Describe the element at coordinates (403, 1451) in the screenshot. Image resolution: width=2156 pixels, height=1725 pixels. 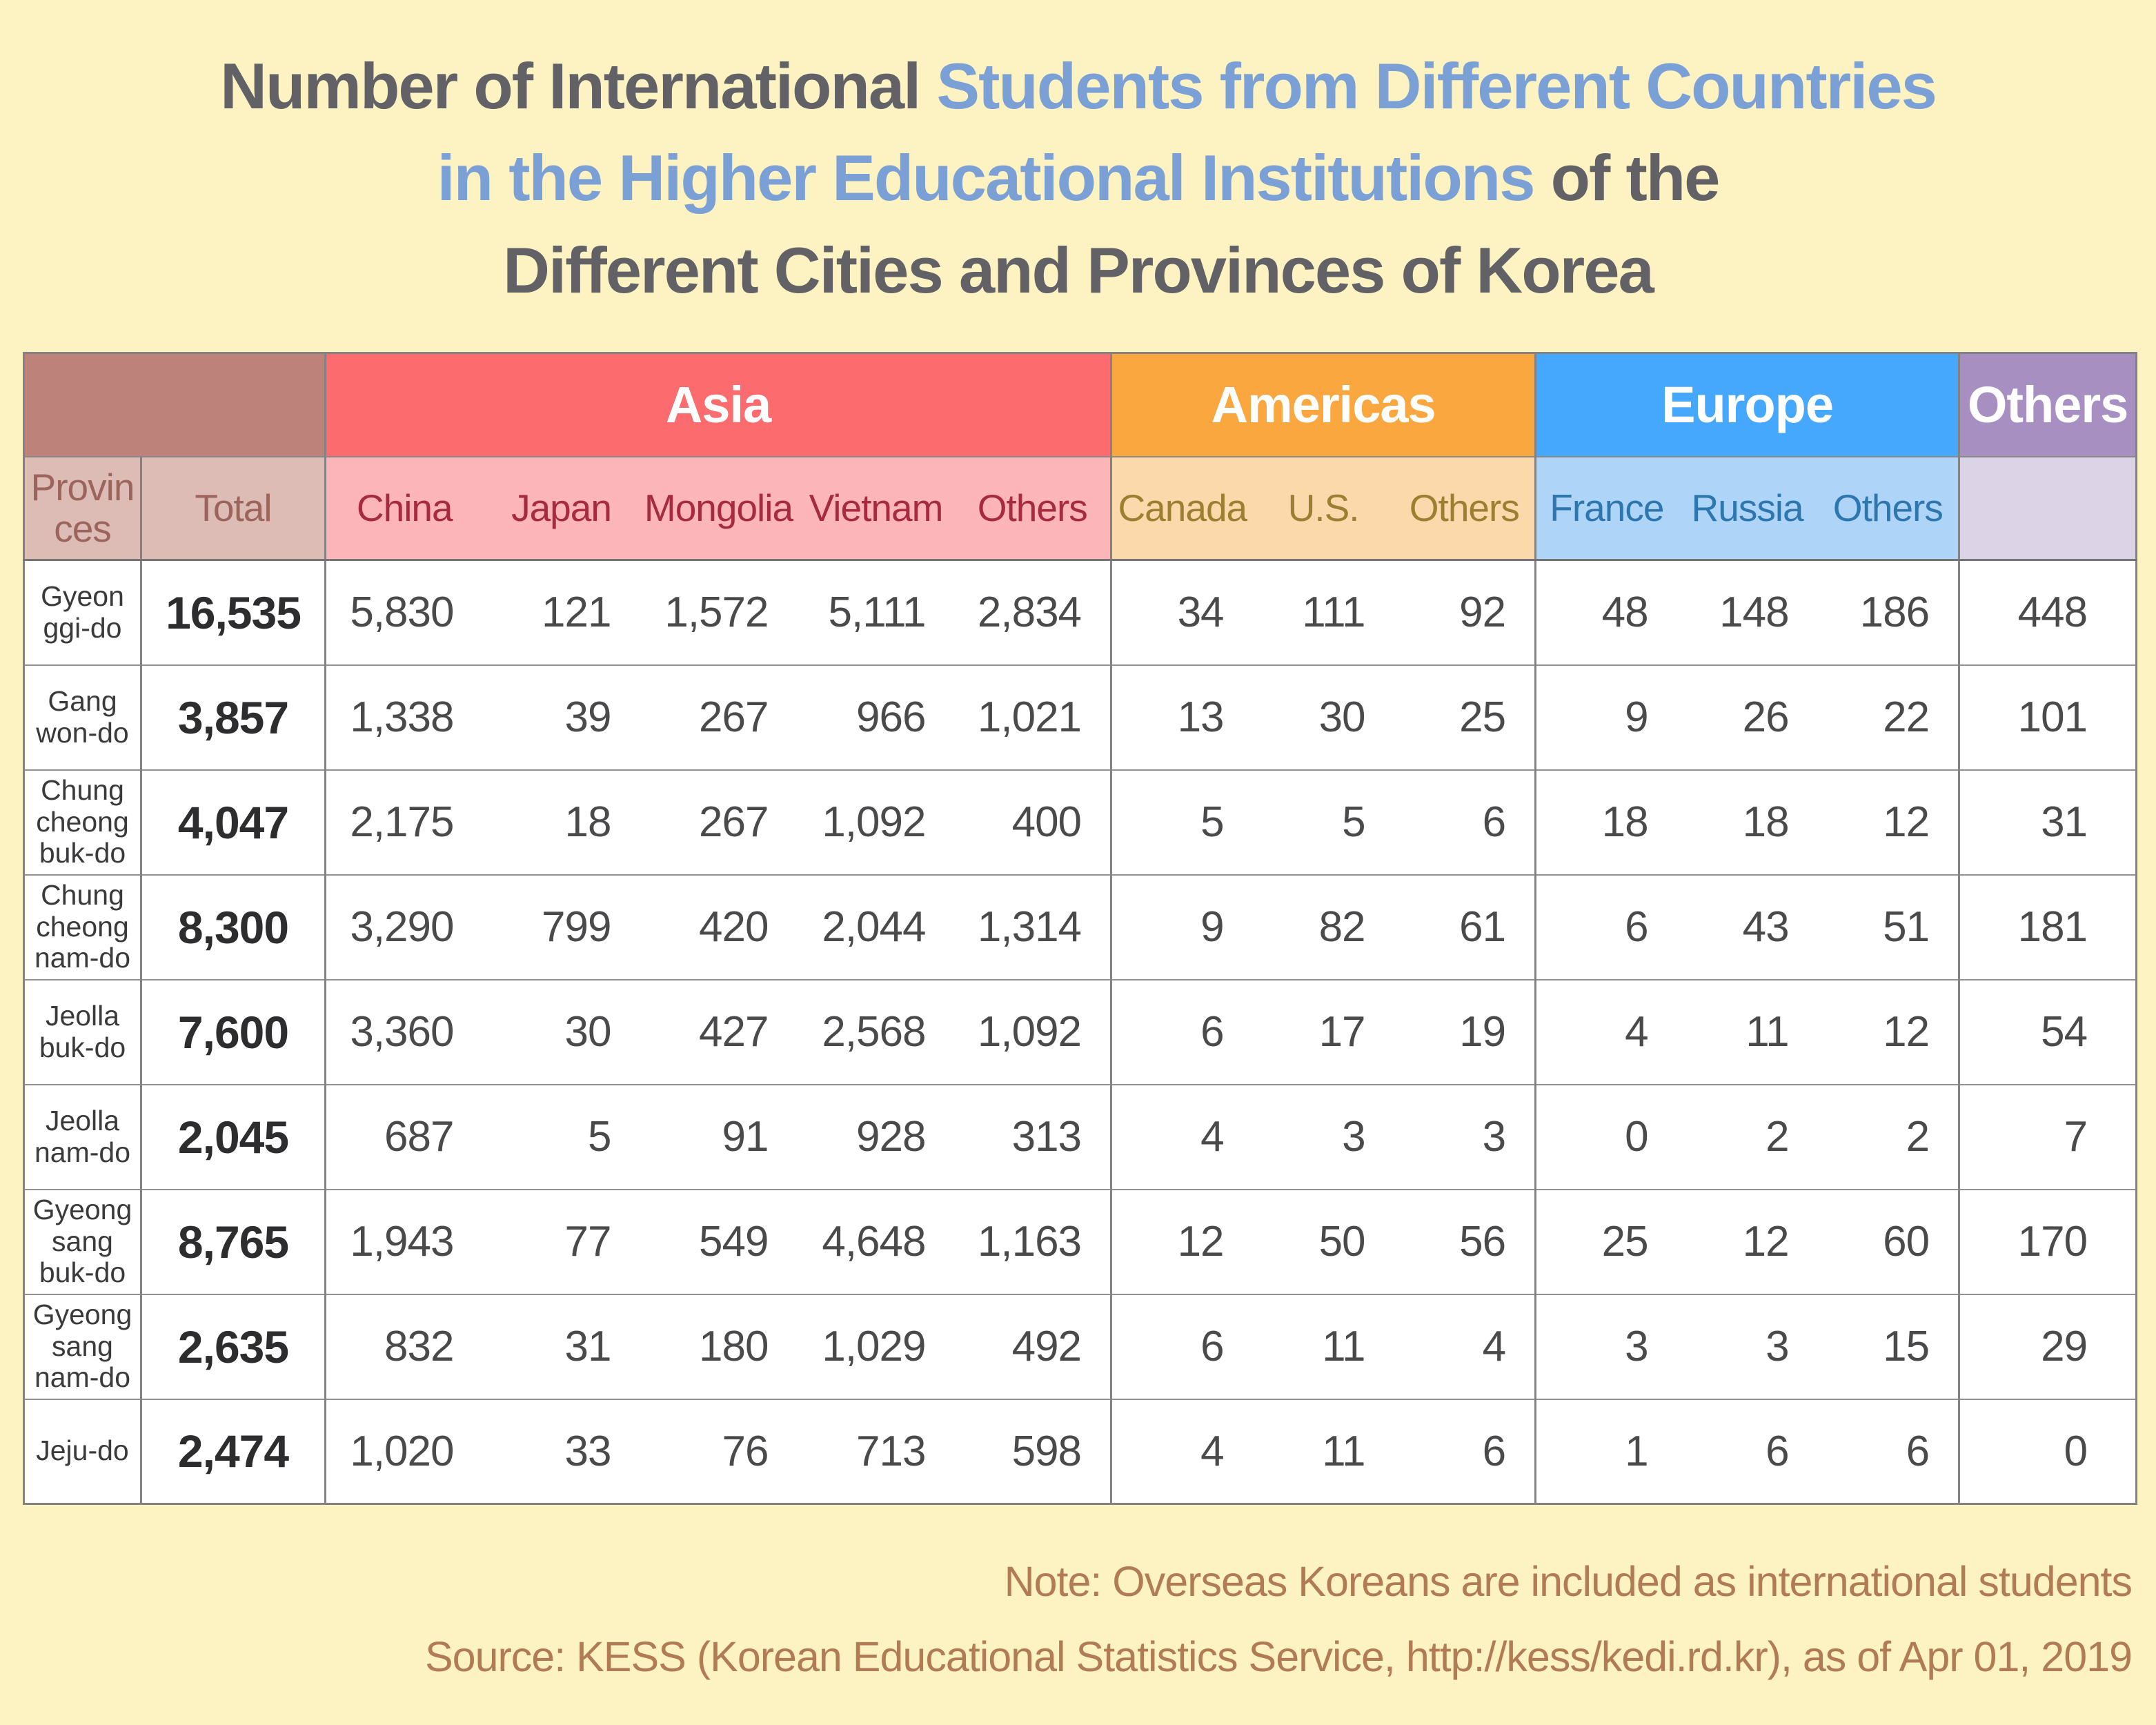
I see `value-cell: 1,020` at that location.